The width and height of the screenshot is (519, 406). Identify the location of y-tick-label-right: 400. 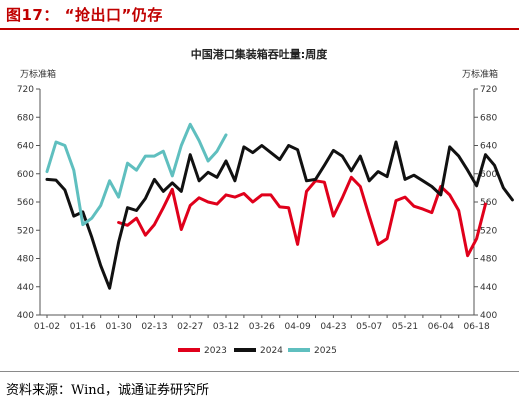
(488, 316).